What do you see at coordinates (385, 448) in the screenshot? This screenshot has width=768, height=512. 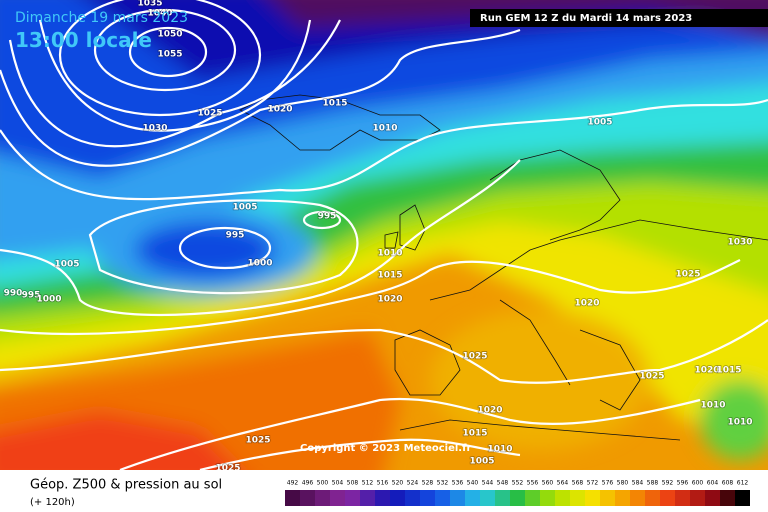 I see `copyright: Copyright © 2023 Meteociel.fr` at bounding box center [385, 448].